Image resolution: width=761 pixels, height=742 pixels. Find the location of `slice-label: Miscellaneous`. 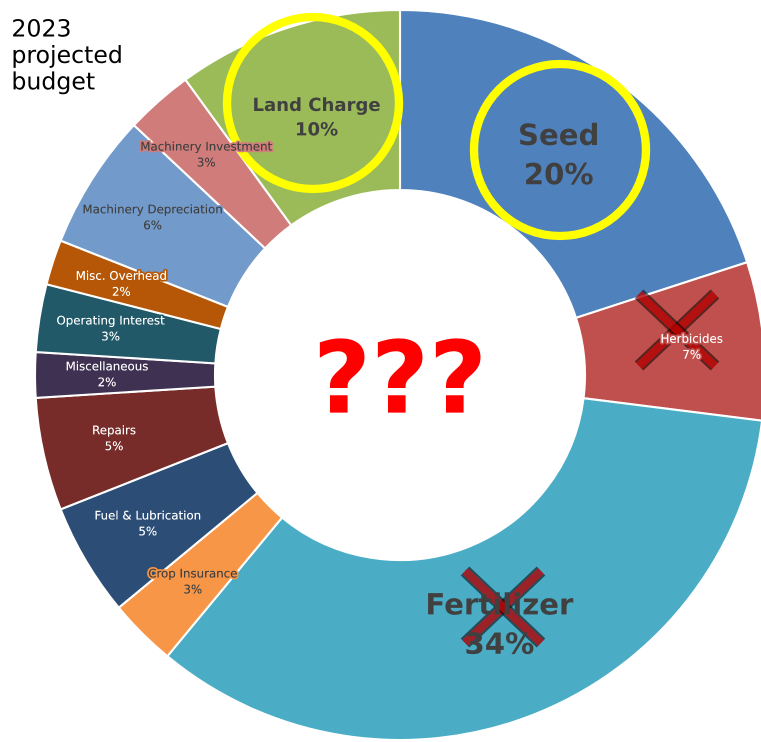

slice-label: Miscellaneous is located at coordinates (107, 365).